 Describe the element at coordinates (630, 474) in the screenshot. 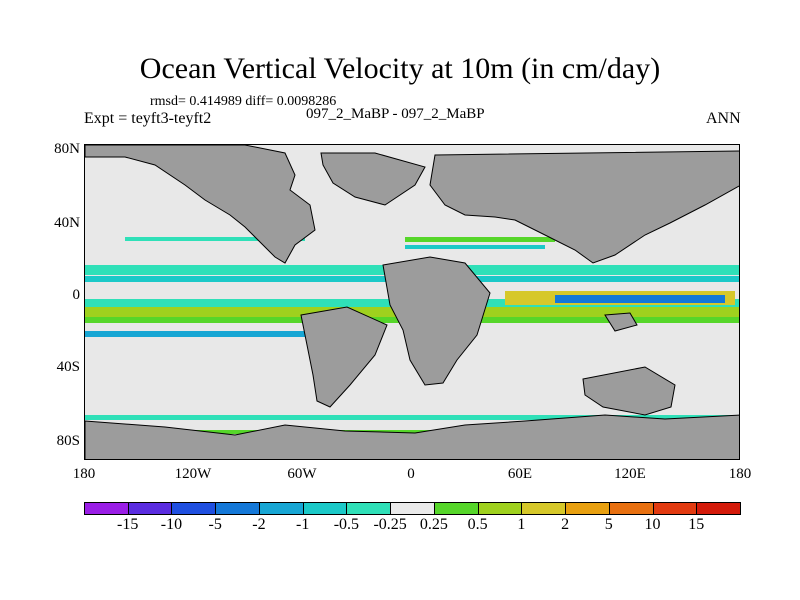

I see `longitude-label: 120E` at that location.